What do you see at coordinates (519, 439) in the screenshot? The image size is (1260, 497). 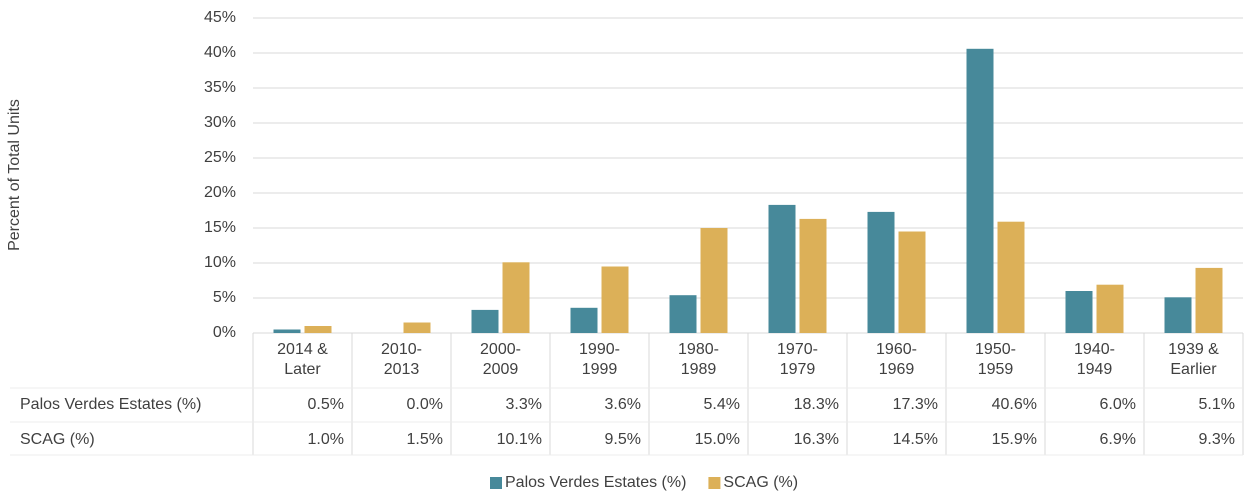 I see `table-cell: 10.1%` at bounding box center [519, 439].